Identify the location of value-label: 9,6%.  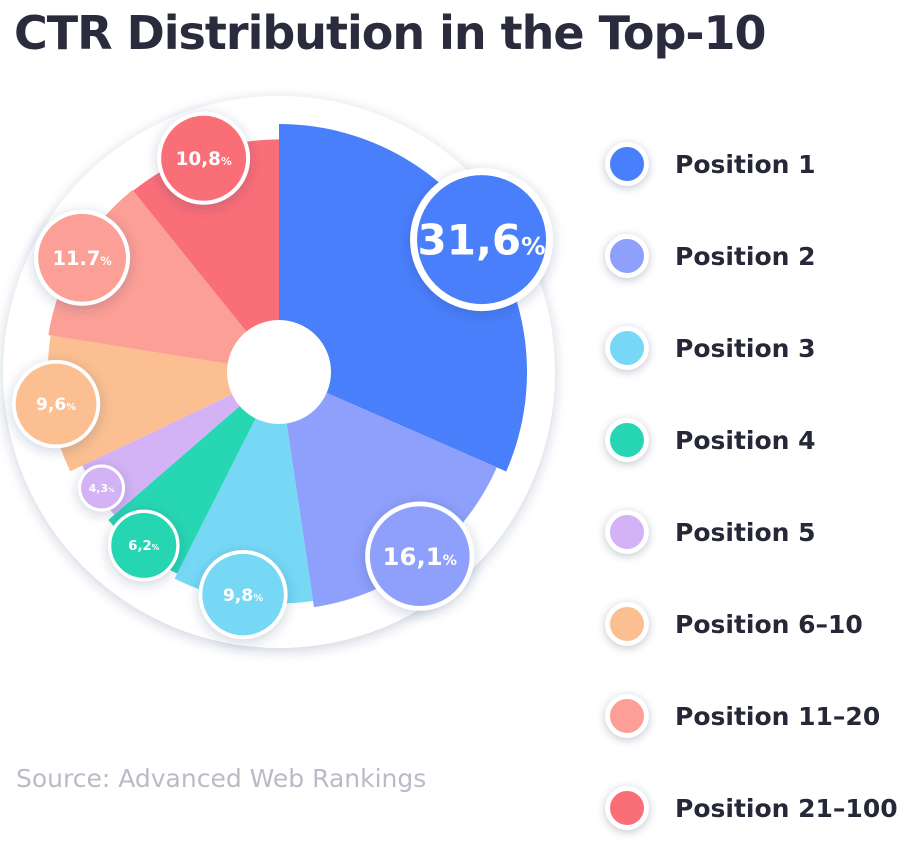
(56, 405).